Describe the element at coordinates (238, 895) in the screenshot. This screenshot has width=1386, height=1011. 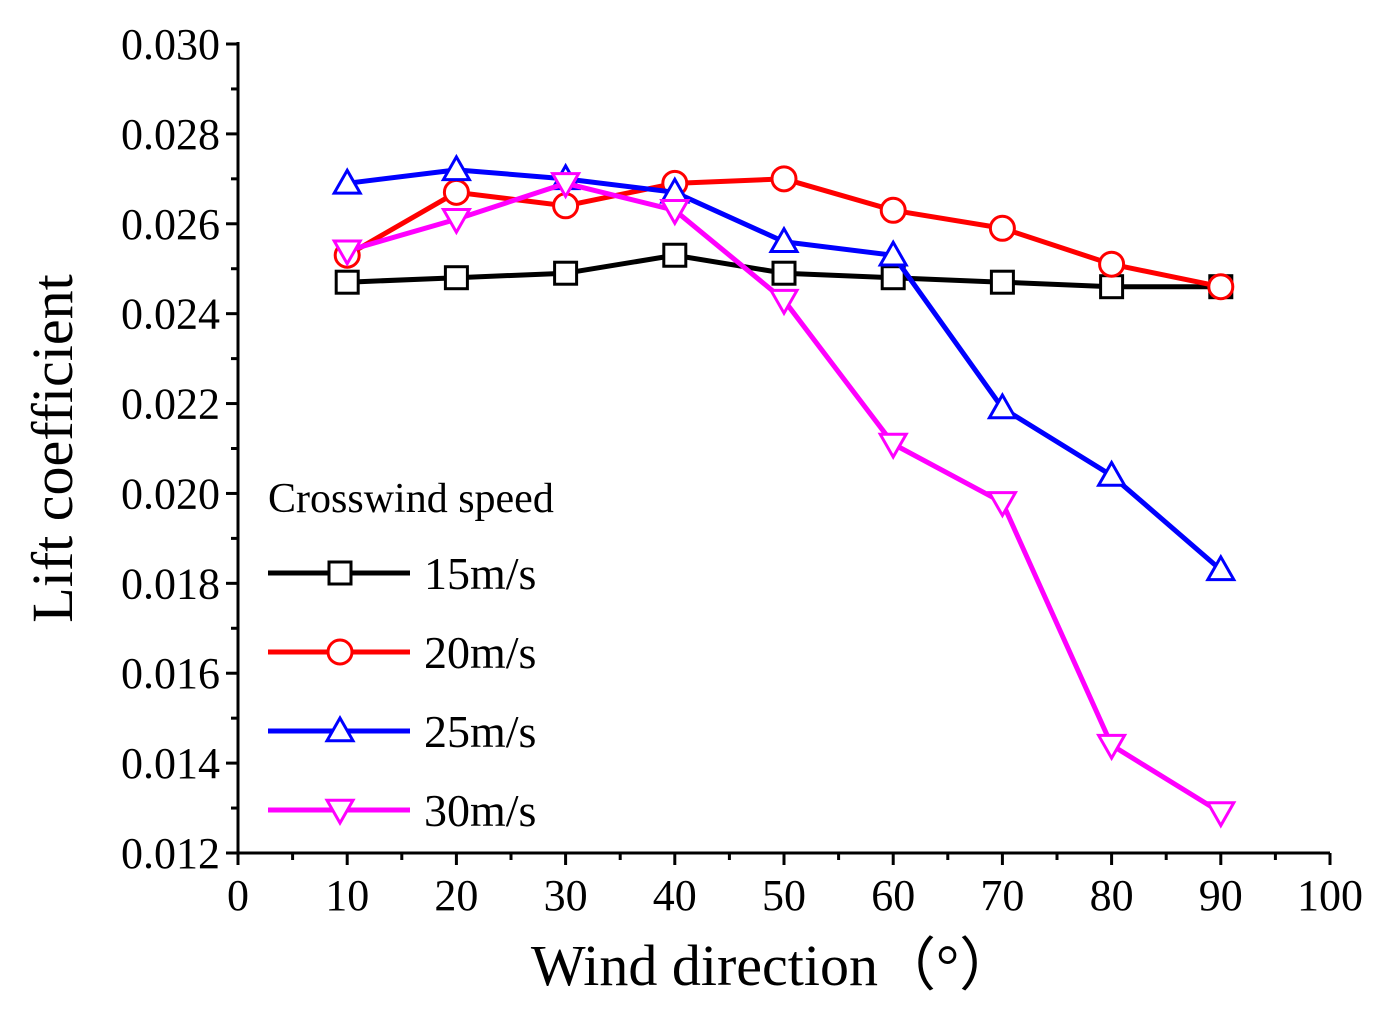
I see `x-tick-label: 0` at that location.